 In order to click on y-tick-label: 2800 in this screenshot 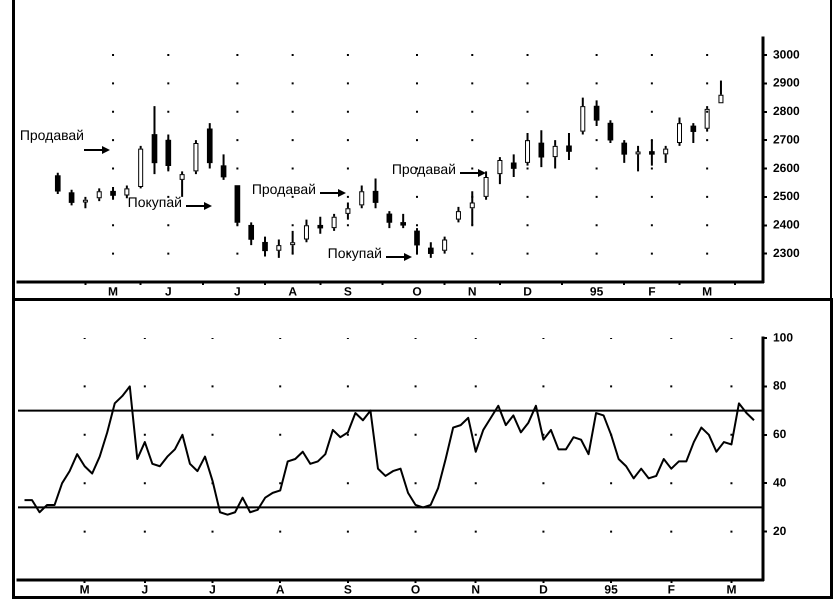, I will do `click(786, 111)`.